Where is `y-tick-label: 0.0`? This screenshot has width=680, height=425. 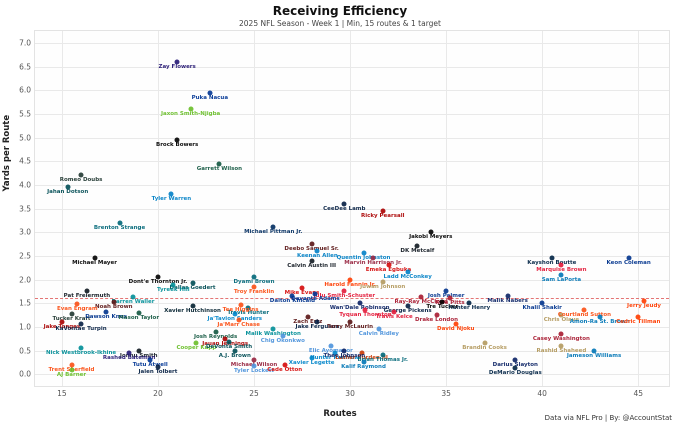
y-tick-label: 0.0 is located at coordinates (25, 374).